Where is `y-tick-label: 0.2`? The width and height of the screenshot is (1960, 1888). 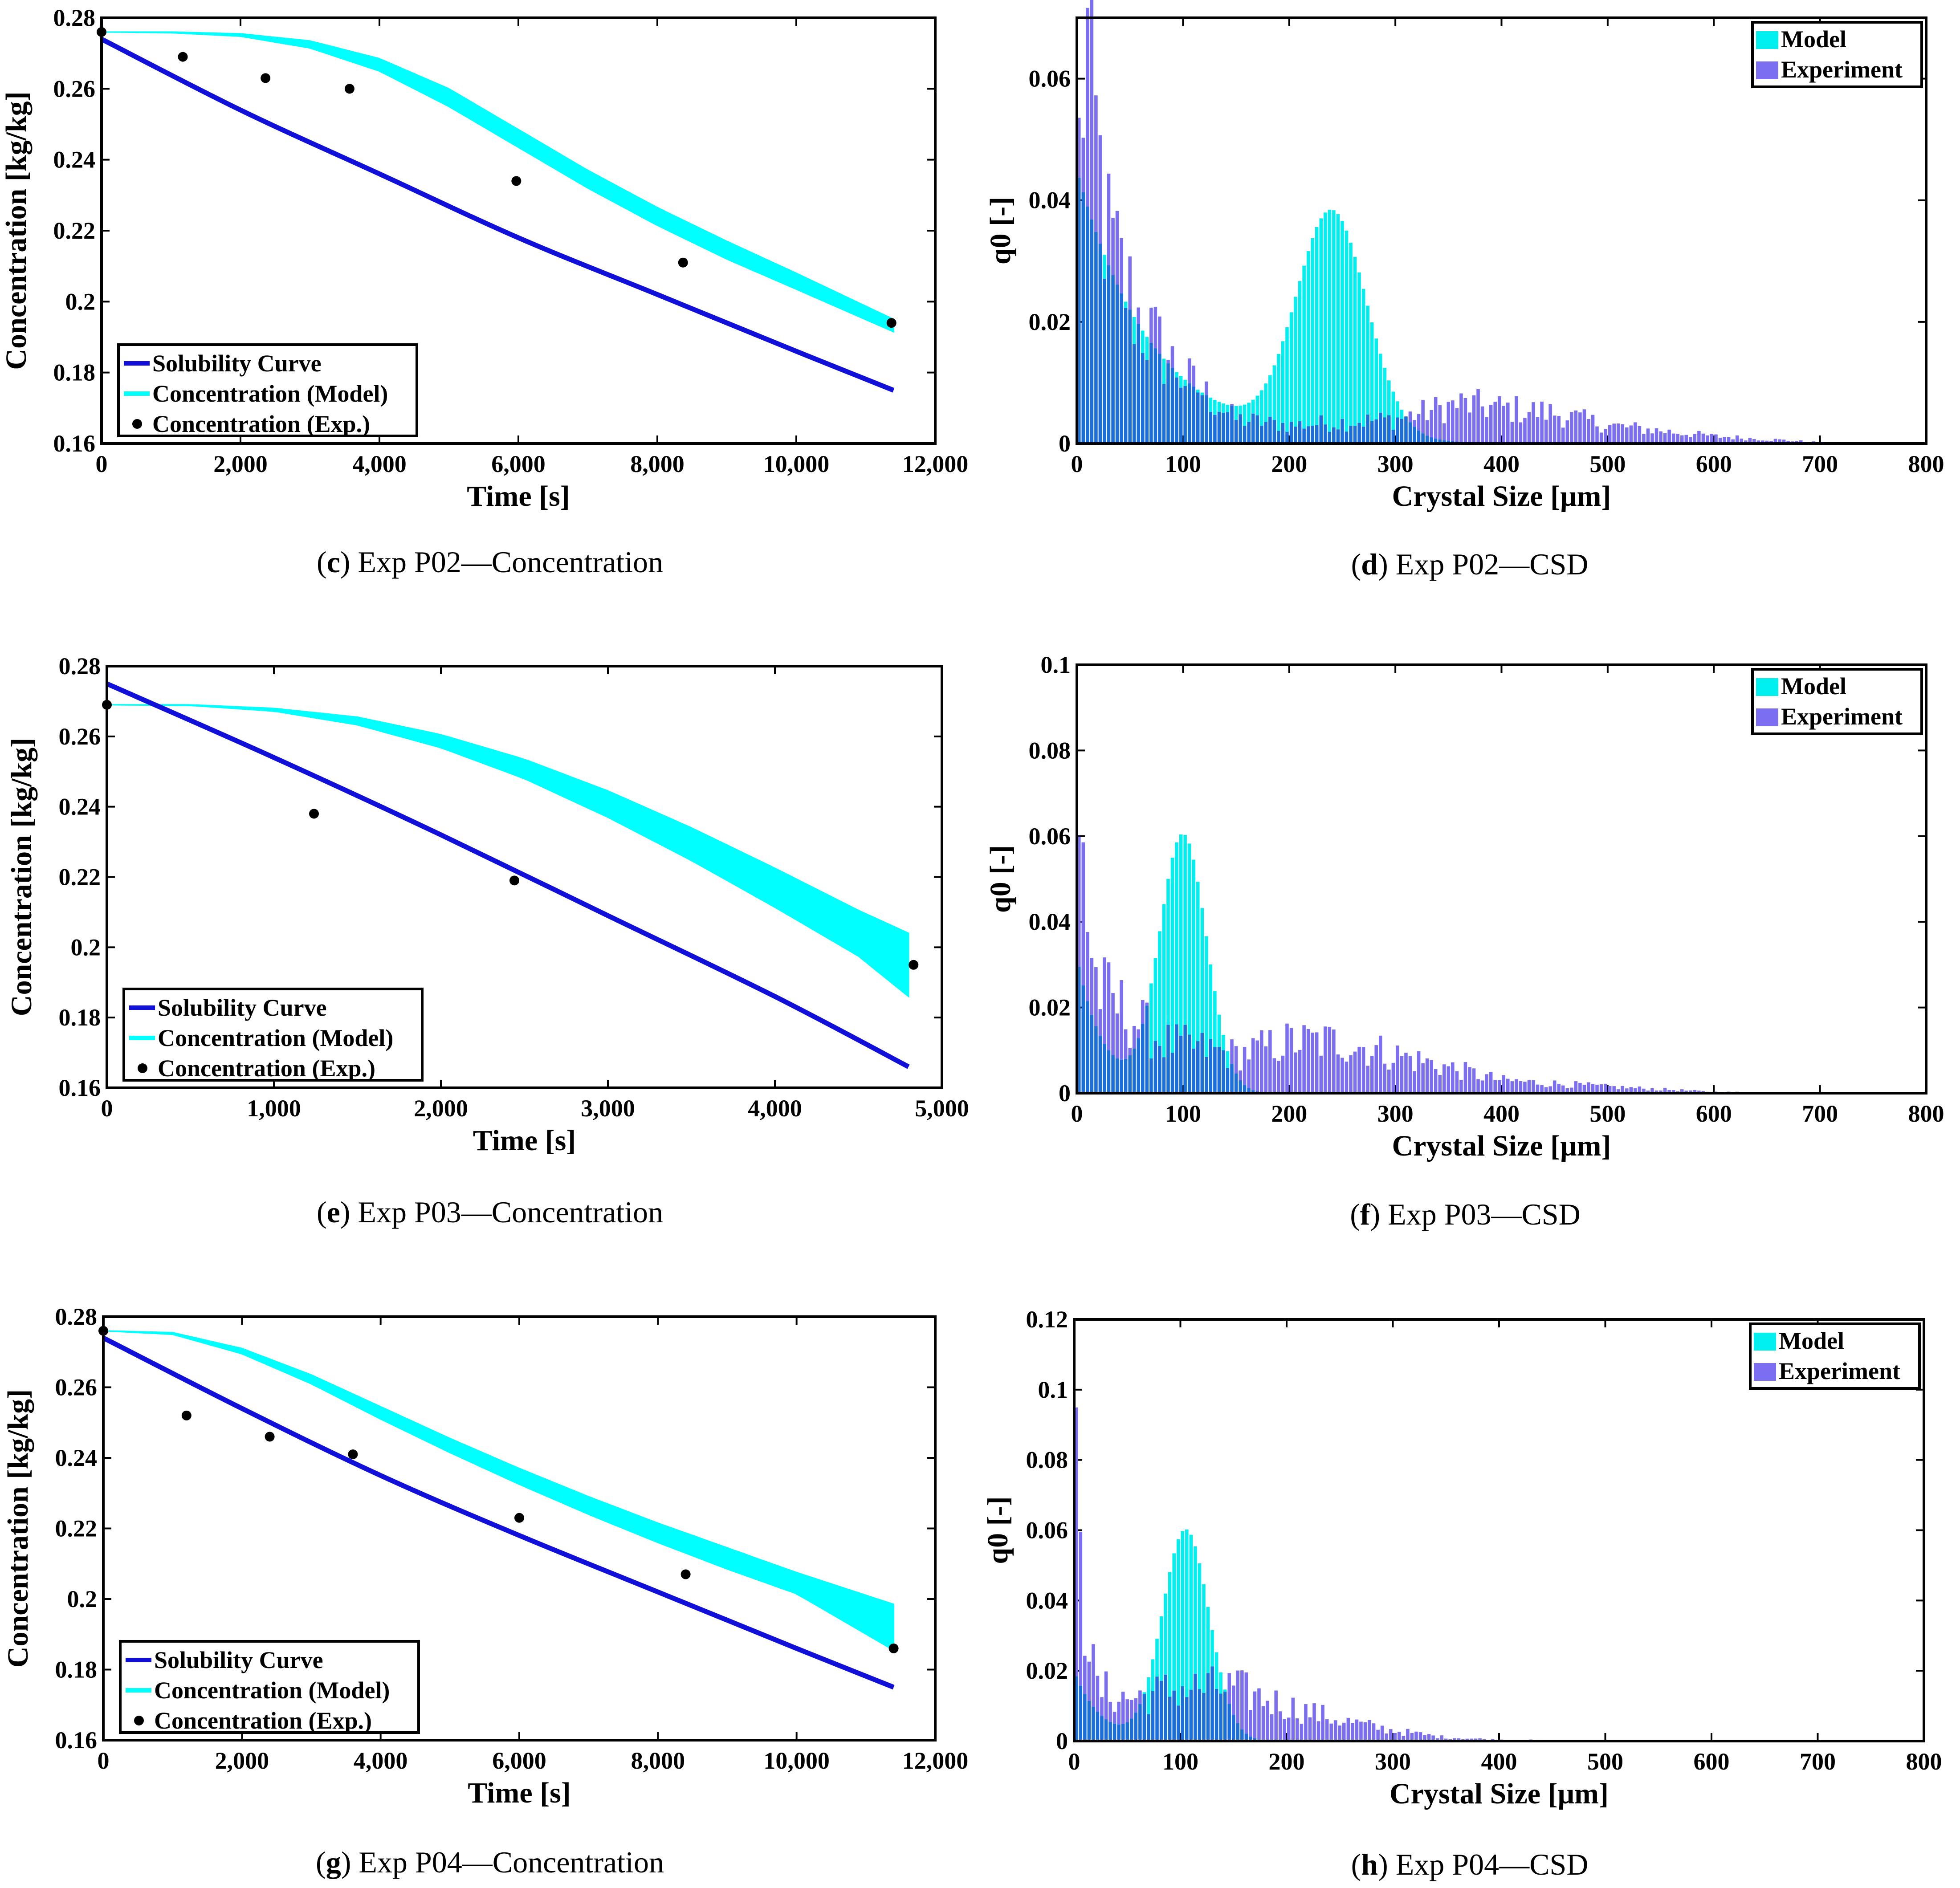 y-tick-label: 0.2 is located at coordinates (86, 947).